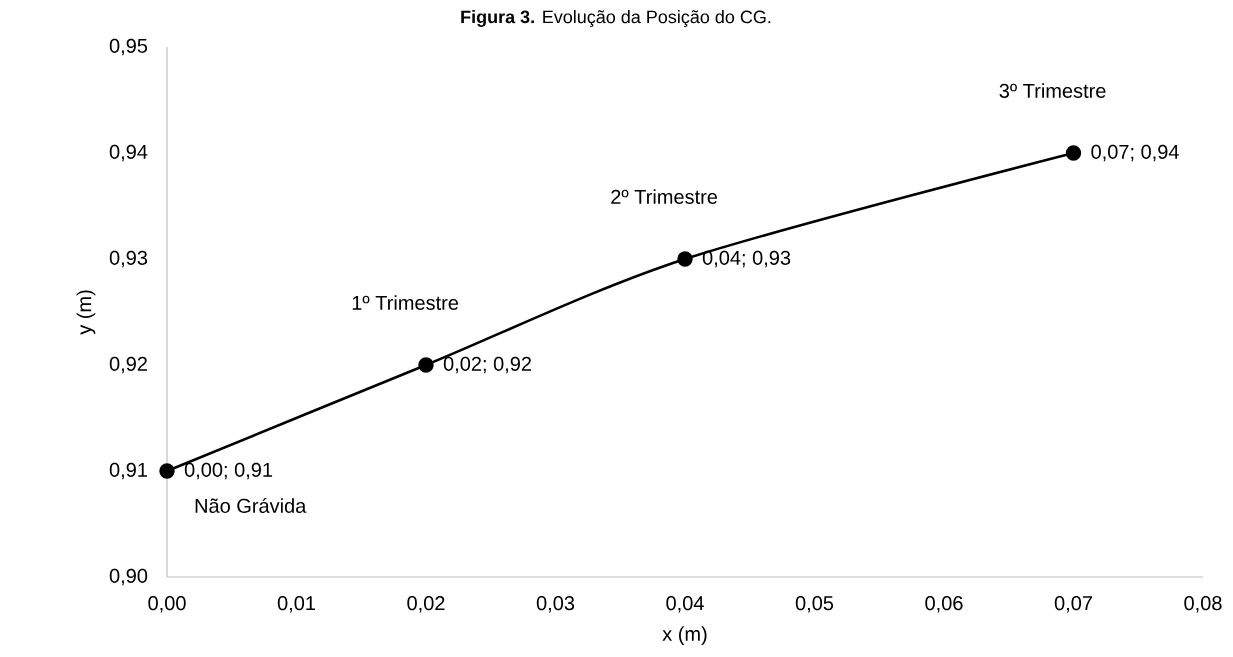  Describe the element at coordinates (555, 604) in the screenshot. I see `x-tick-label: 0,03` at that location.